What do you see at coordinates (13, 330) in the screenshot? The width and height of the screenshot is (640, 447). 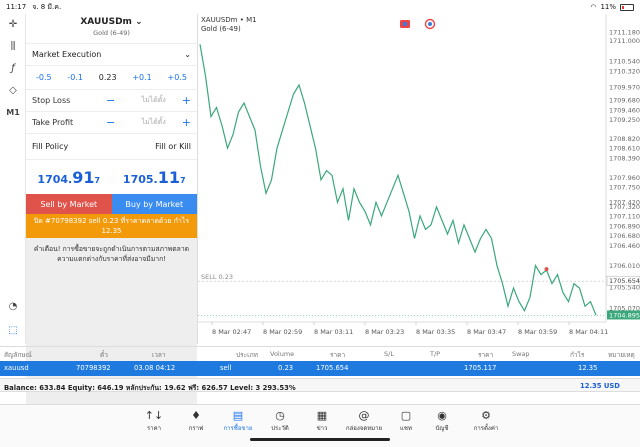 I see `share-icon: ⬚` at bounding box center [13, 330].